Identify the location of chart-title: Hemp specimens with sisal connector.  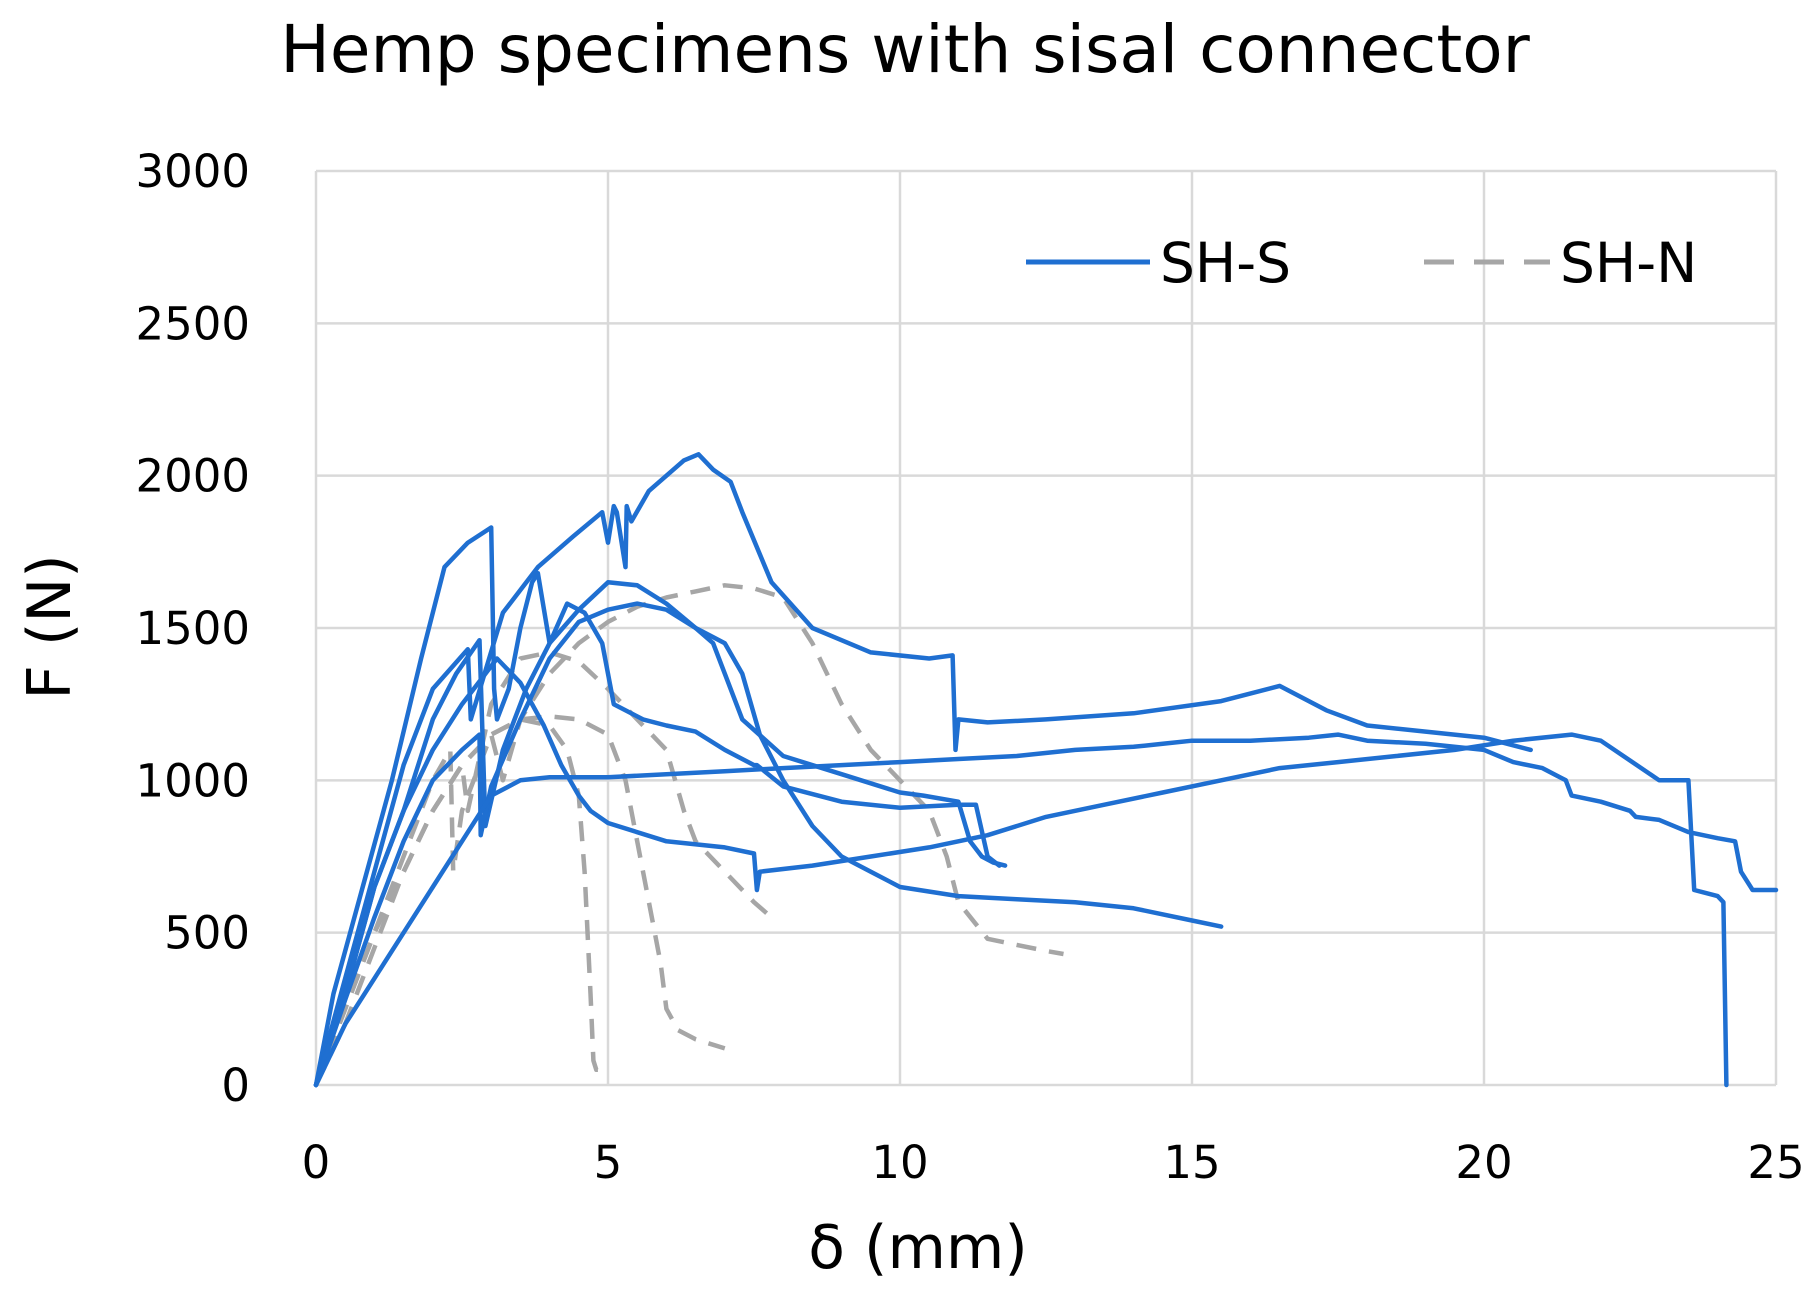
(905, 49).